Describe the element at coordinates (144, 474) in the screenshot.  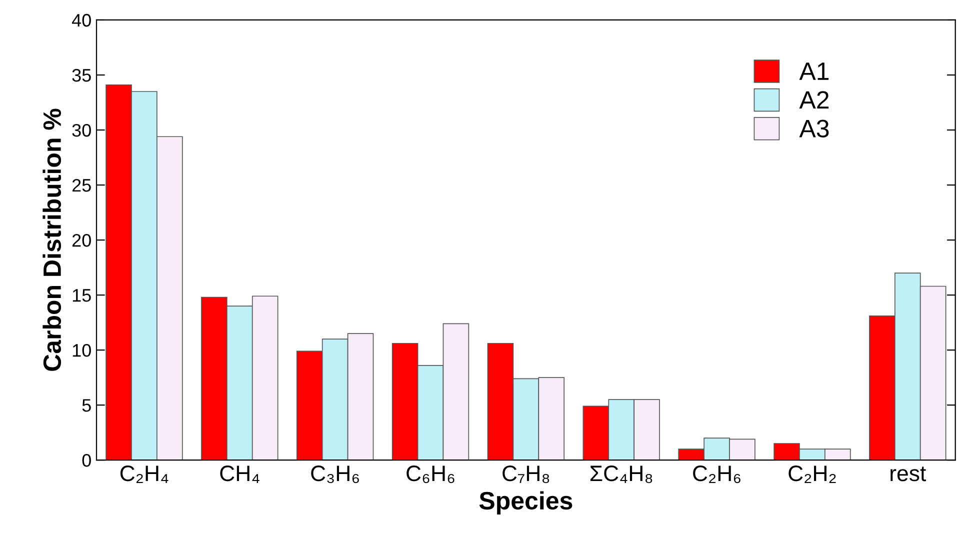
I see `x-tick-label: C₂H₄` at that location.